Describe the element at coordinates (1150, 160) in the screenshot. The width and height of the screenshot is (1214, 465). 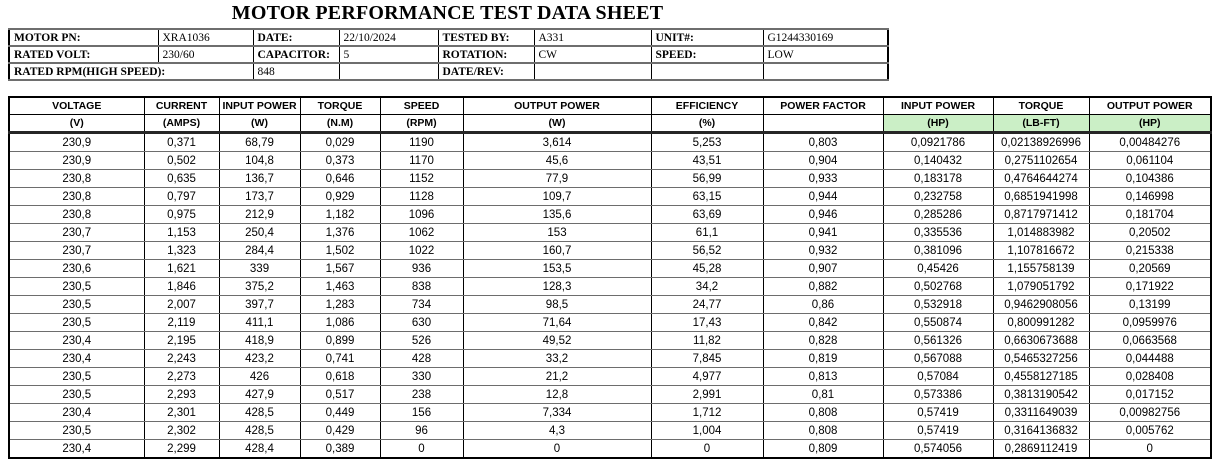
I see `table-cell: 0,061104` at that location.